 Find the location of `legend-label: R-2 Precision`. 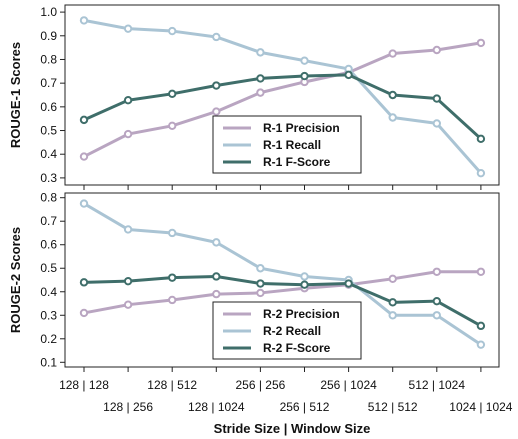

legend-label: R-2 Precision is located at coordinates (301, 314).